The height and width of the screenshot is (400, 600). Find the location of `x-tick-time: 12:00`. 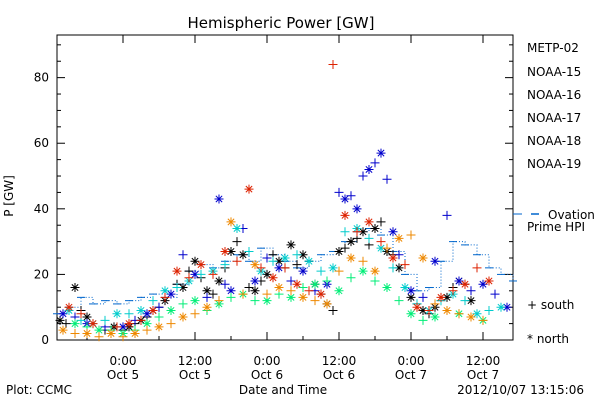

x-tick-time: 12:00 is located at coordinates (195, 361).